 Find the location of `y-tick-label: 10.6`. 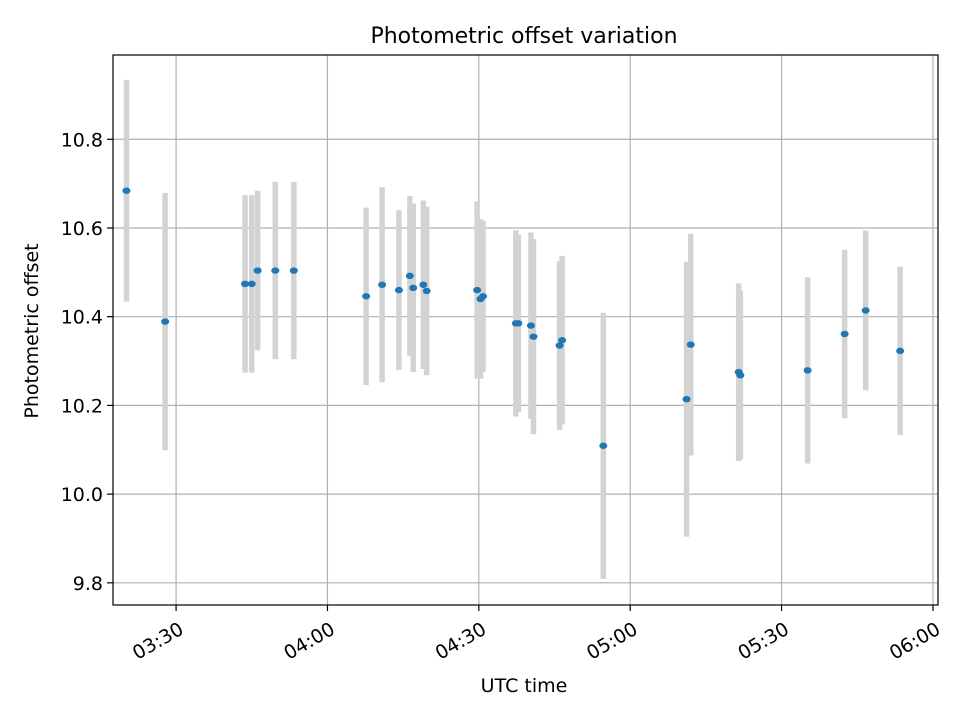

y-tick-label: 10.6 is located at coordinates (82, 229).